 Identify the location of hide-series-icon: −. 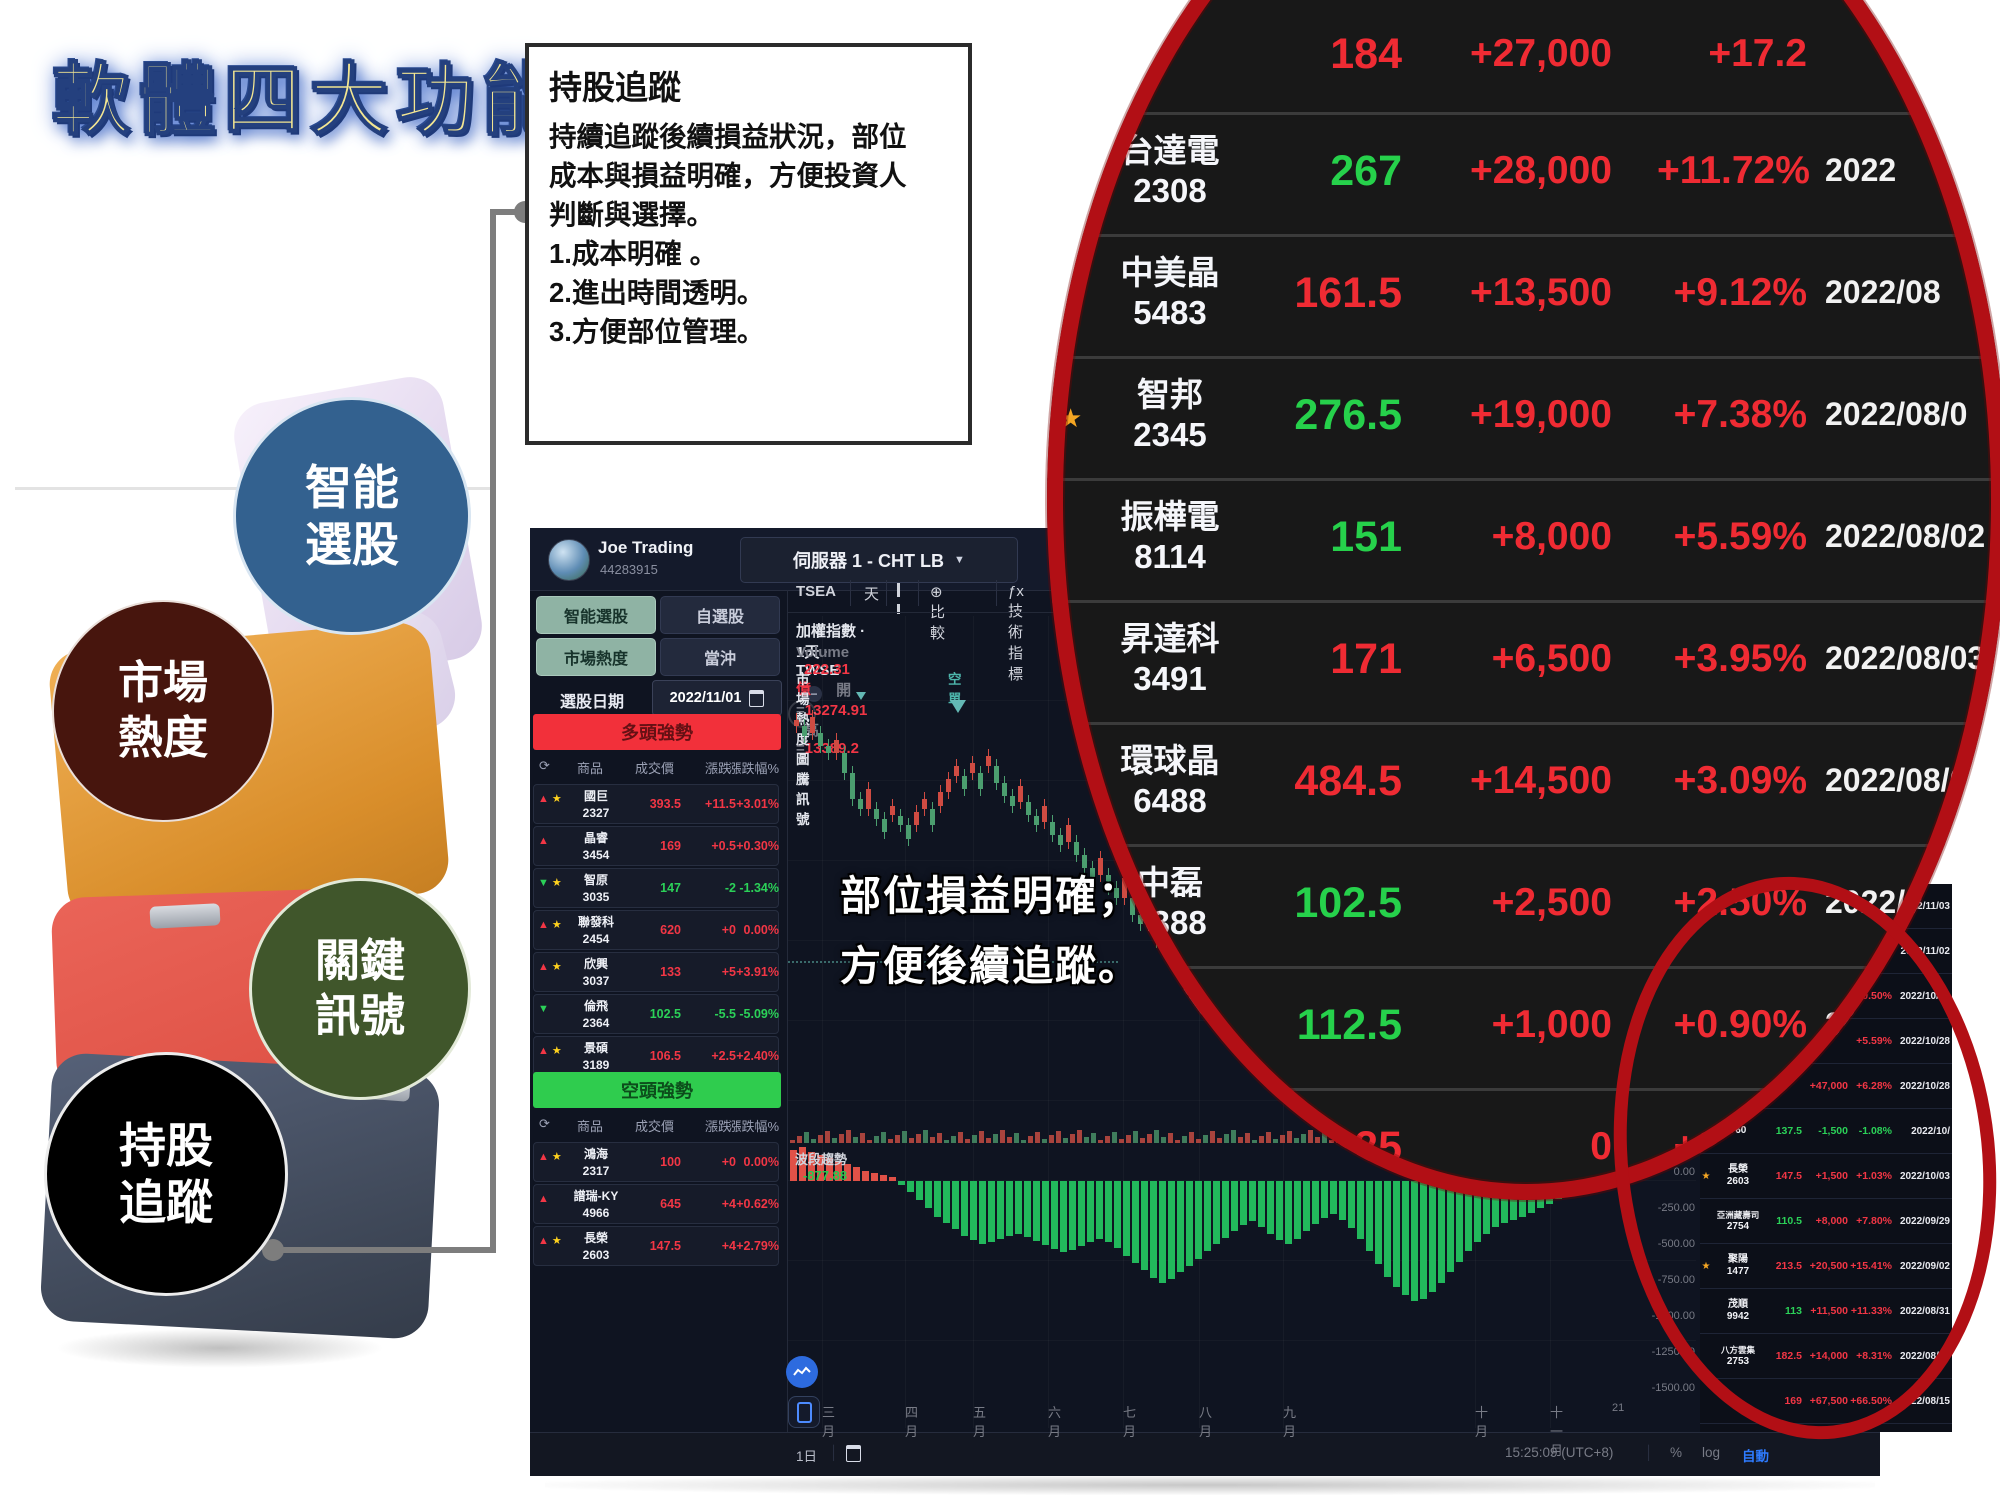
(814, 694).